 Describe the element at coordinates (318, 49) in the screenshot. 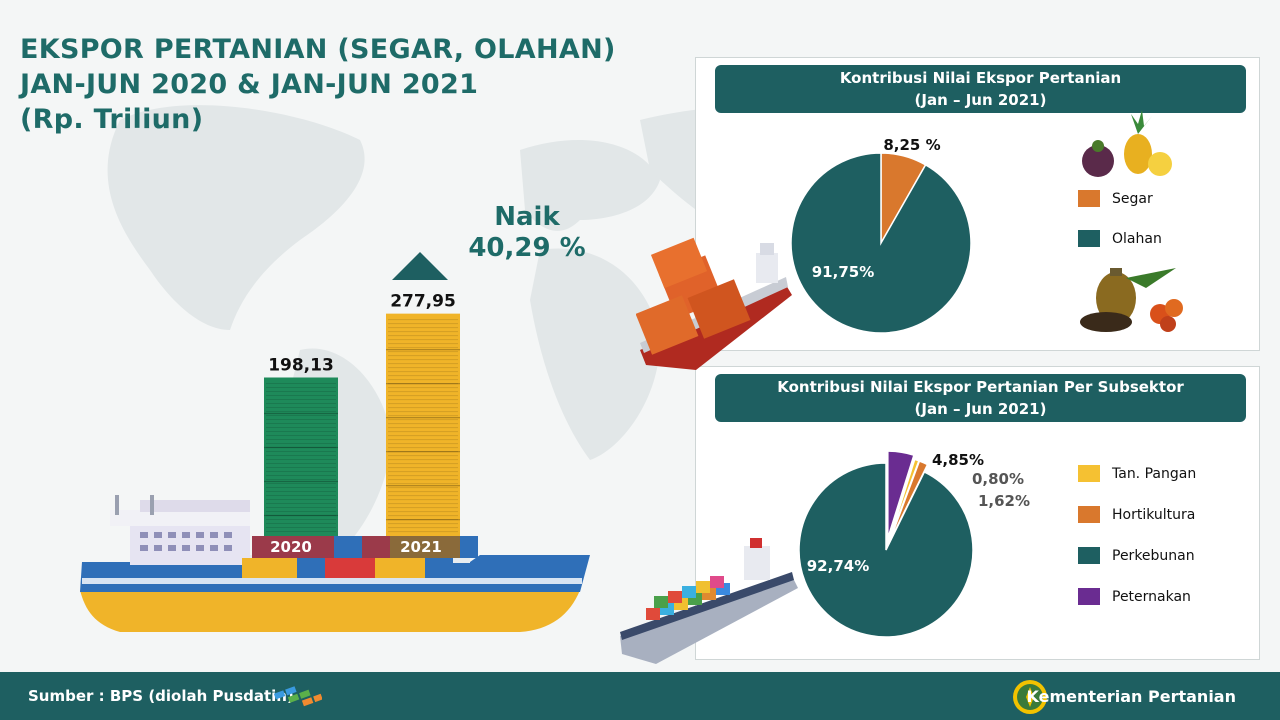

I see `title-line-1: EKSPOR PERTANIAN (SEGAR, OLAHAN)` at that location.